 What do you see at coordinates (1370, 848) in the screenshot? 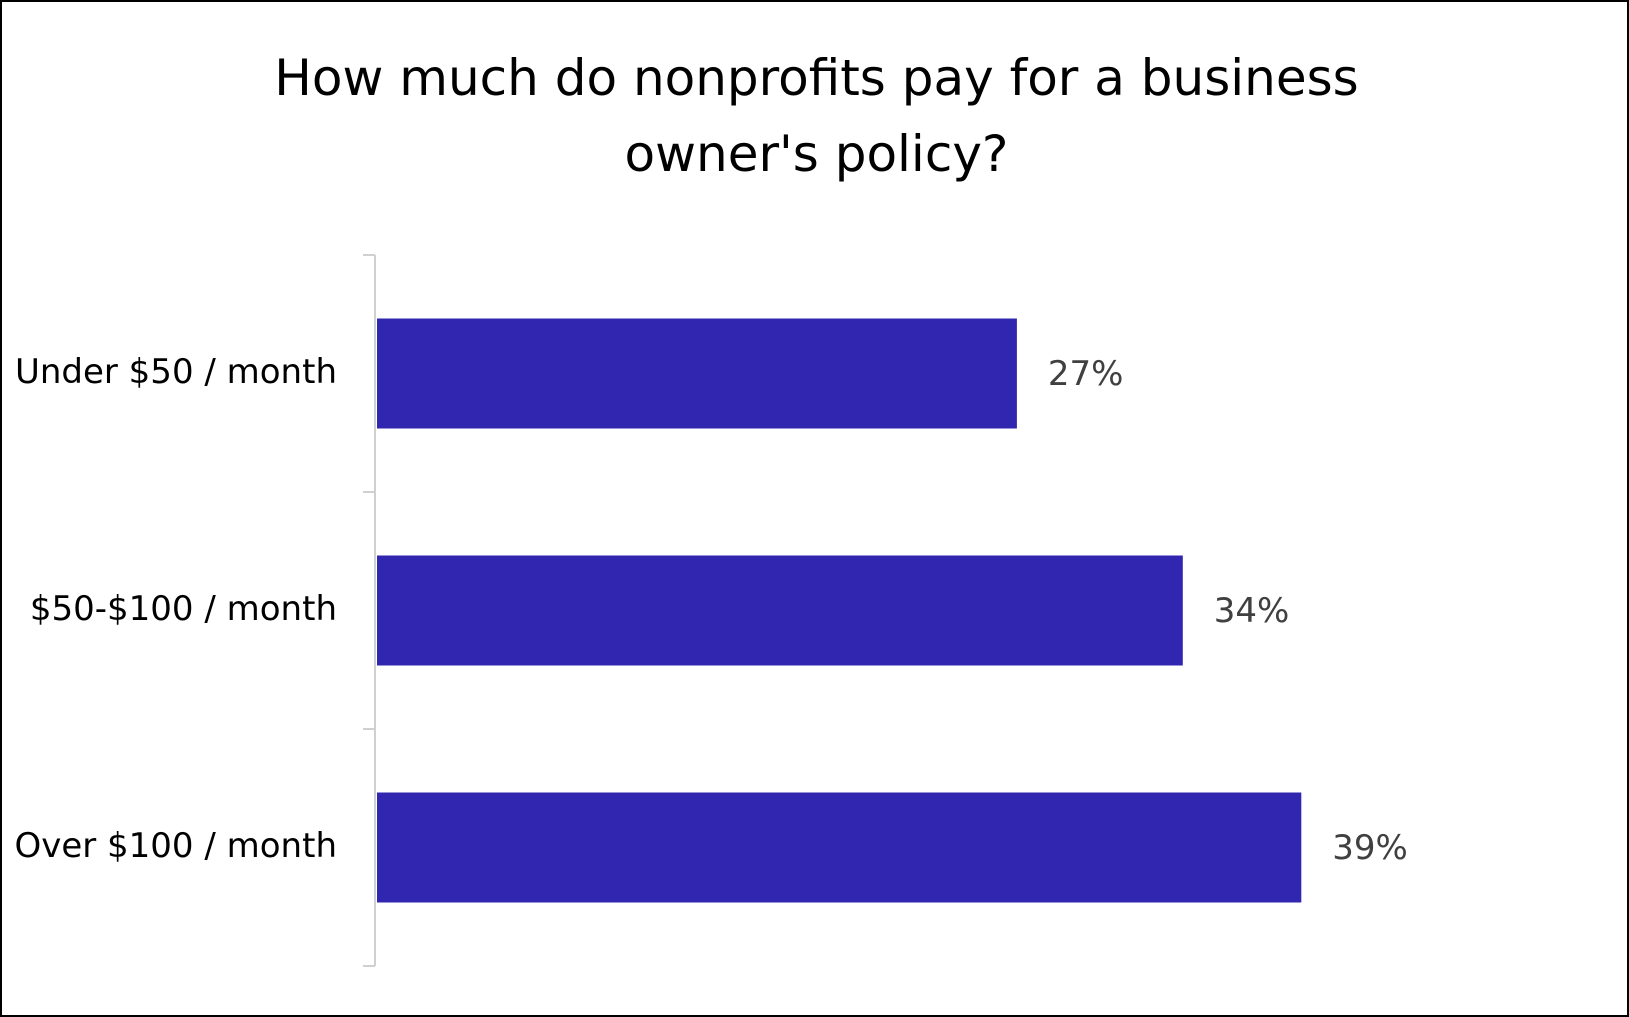
I see `value-label: 39%` at bounding box center [1370, 848].